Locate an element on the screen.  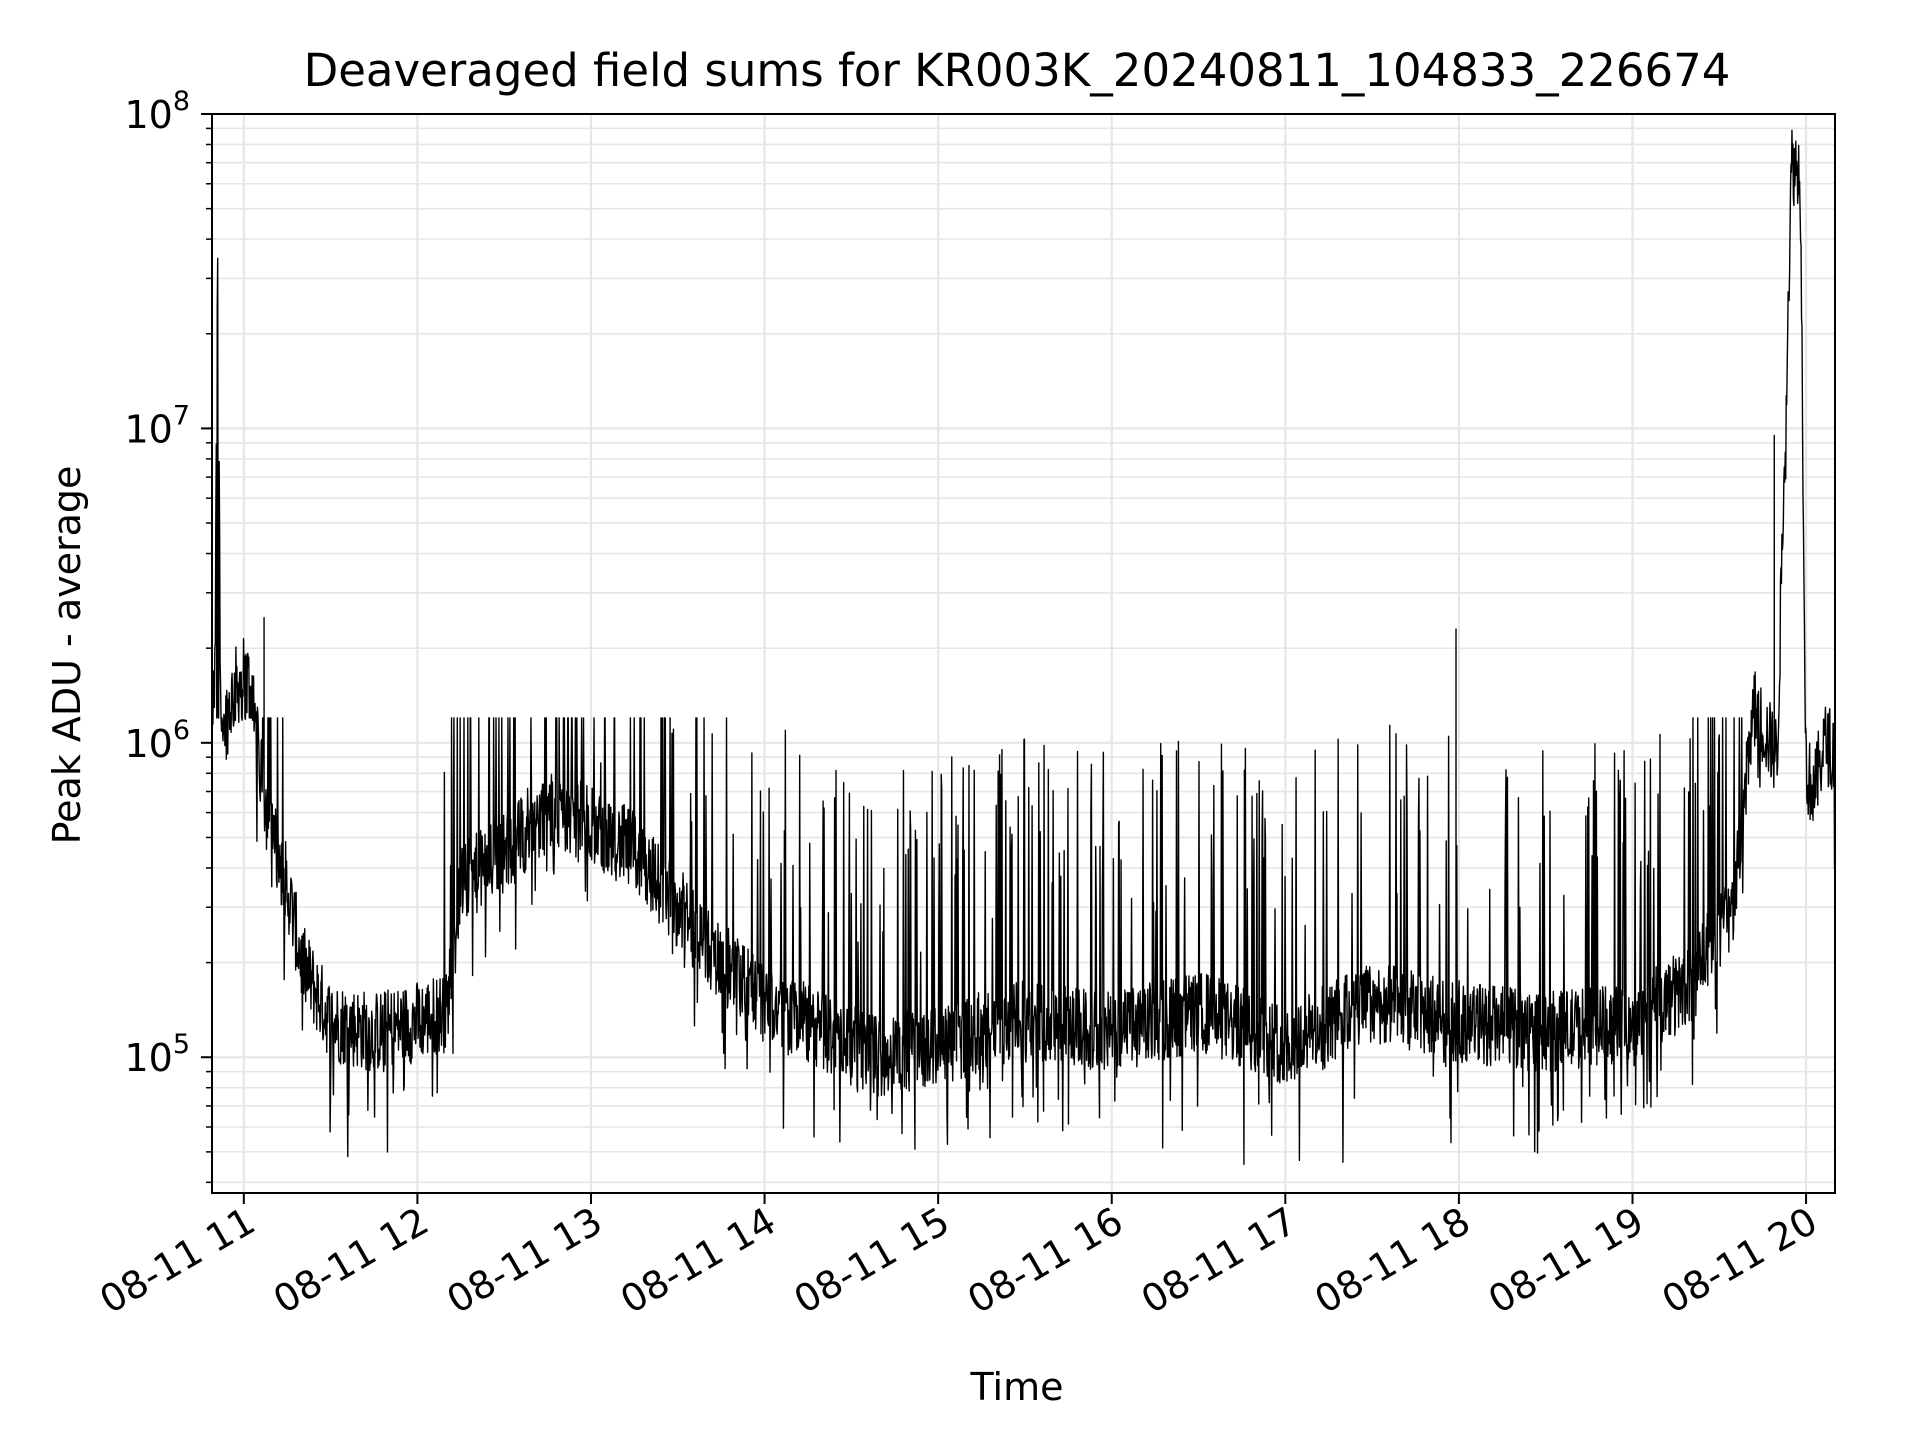
y-tick-label: 10⁷ is located at coordinates (157, 425).